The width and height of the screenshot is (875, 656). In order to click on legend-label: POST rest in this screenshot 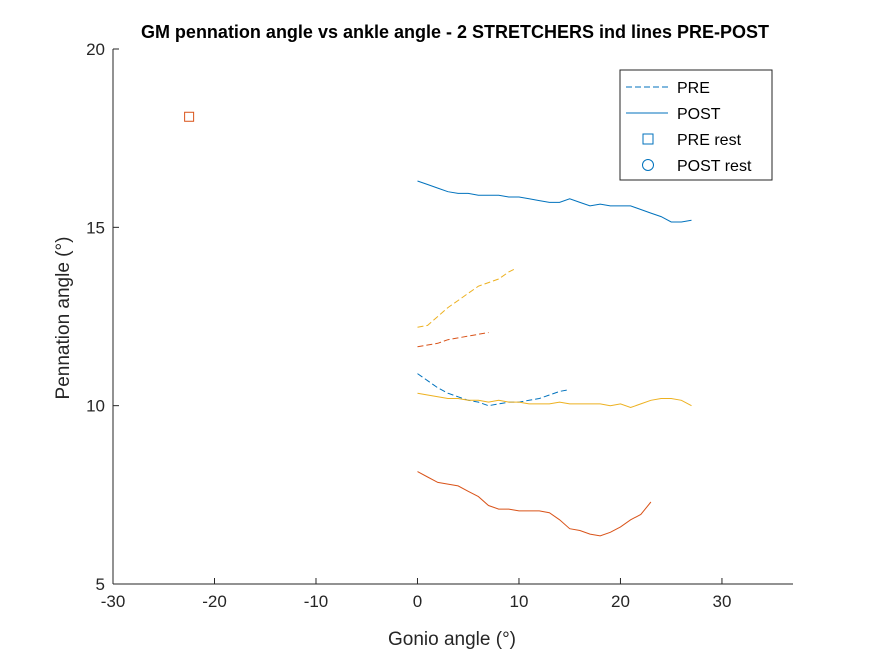, I will do `click(714, 166)`.